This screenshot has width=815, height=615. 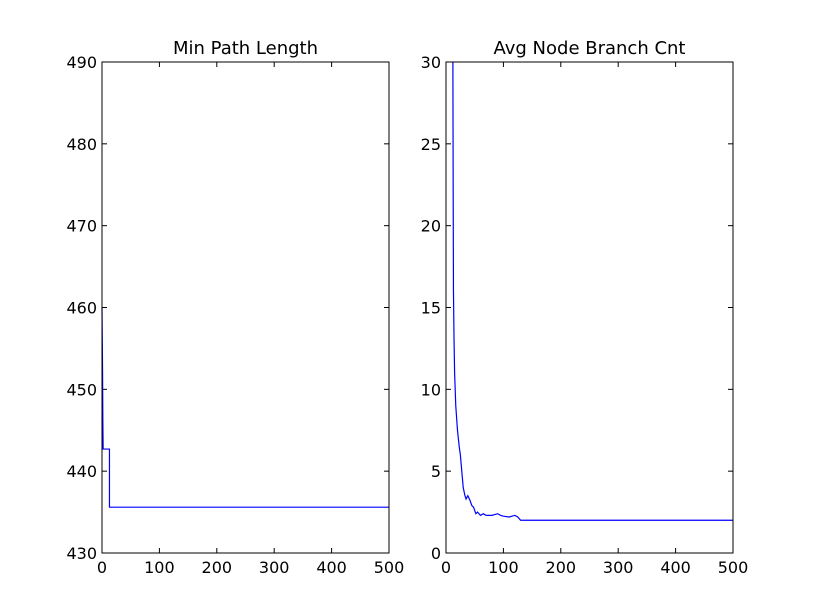 I want to click on y-tick-label: 30, so click(x=431, y=62).